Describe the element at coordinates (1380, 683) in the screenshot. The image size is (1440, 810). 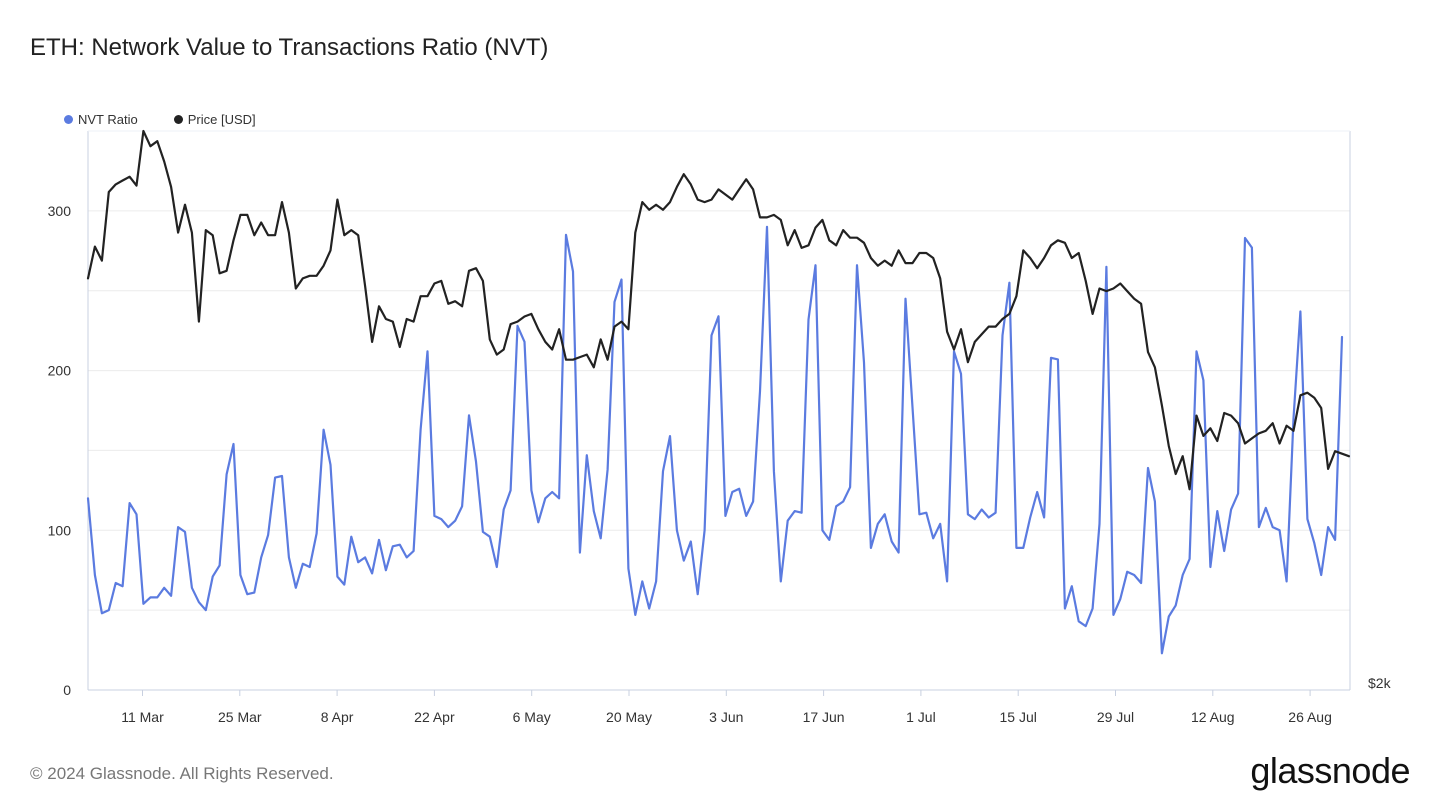
I see `y-right-tick-label-0: $2k` at that location.